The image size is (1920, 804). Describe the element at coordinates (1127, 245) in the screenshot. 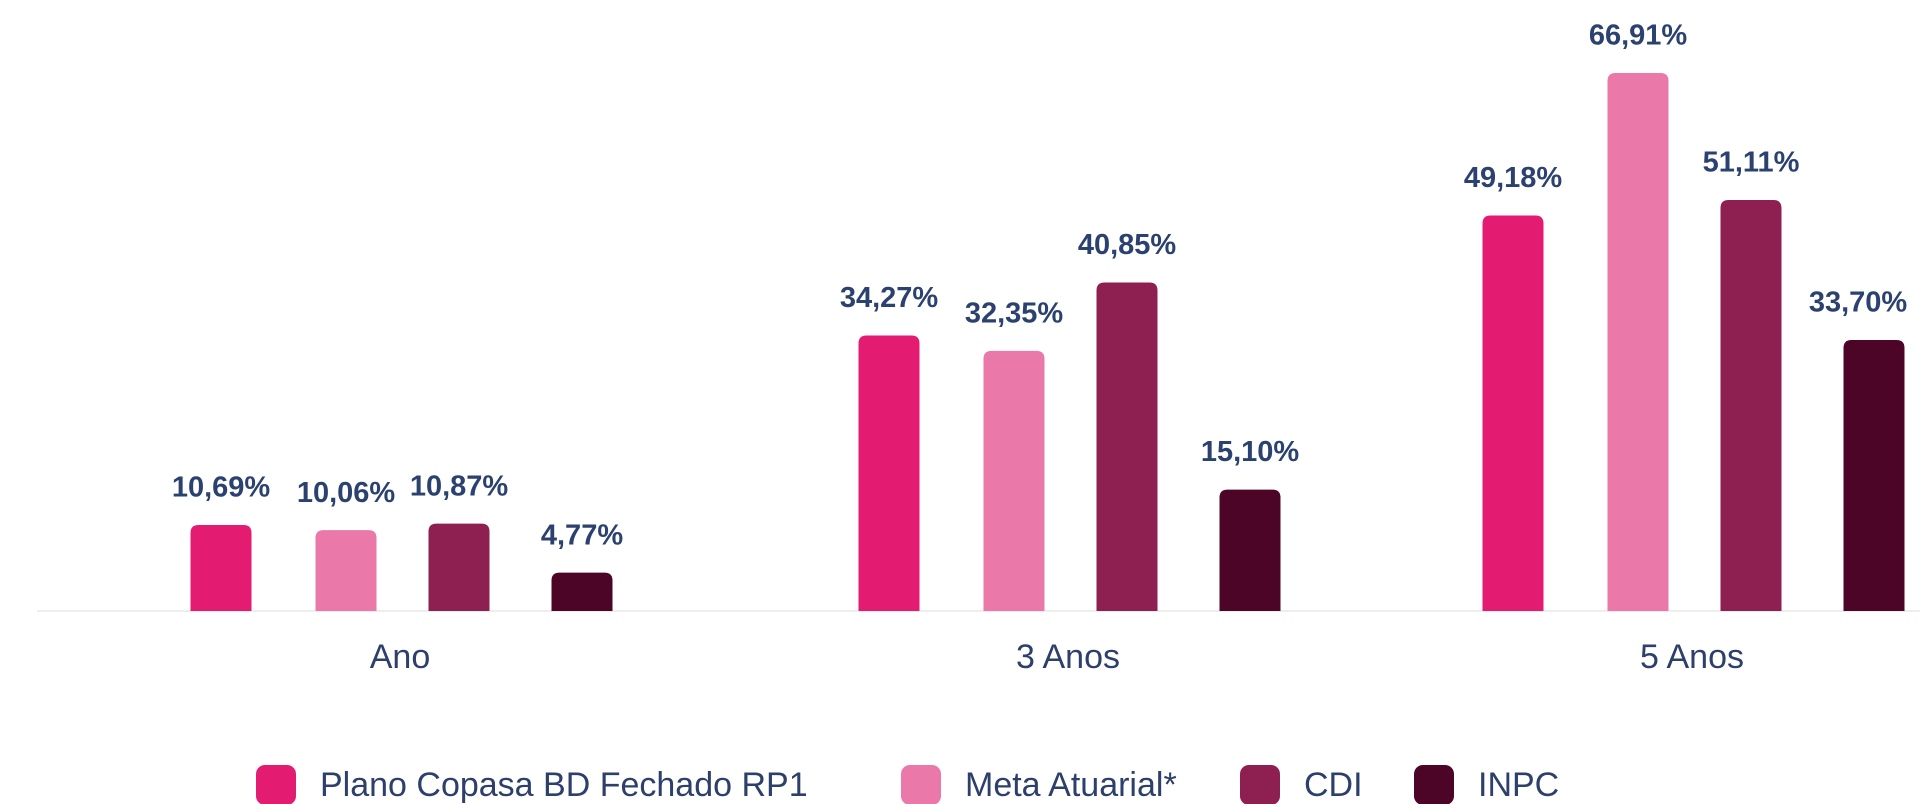

I see `data-label: 40,85%` at that location.